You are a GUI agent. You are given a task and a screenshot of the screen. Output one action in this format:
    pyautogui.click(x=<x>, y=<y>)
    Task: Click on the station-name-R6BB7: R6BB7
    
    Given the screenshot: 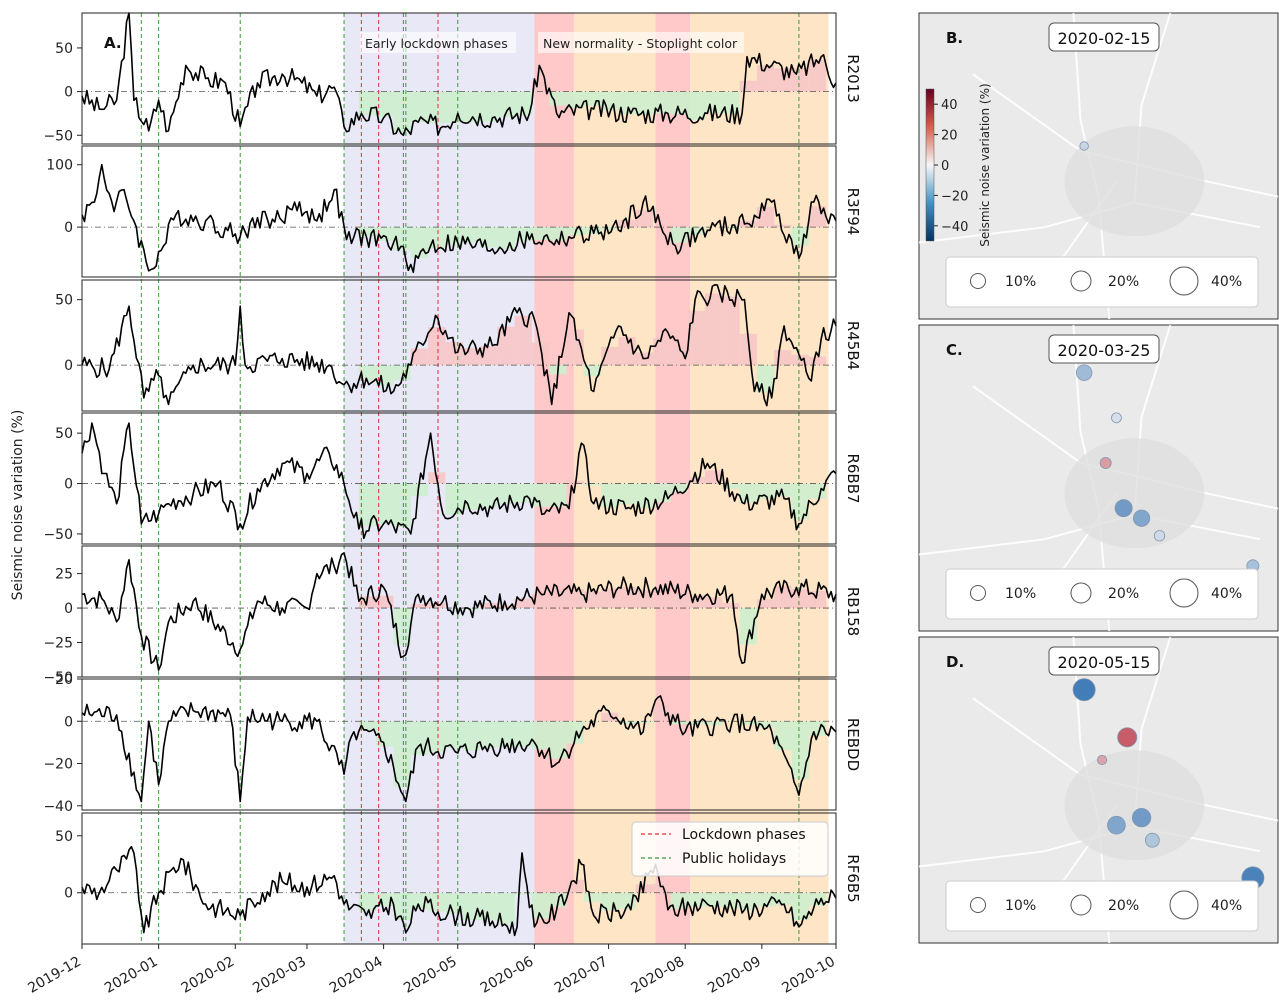 What is the action you would take?
    pyautogui.click(x=853, y=478)
    